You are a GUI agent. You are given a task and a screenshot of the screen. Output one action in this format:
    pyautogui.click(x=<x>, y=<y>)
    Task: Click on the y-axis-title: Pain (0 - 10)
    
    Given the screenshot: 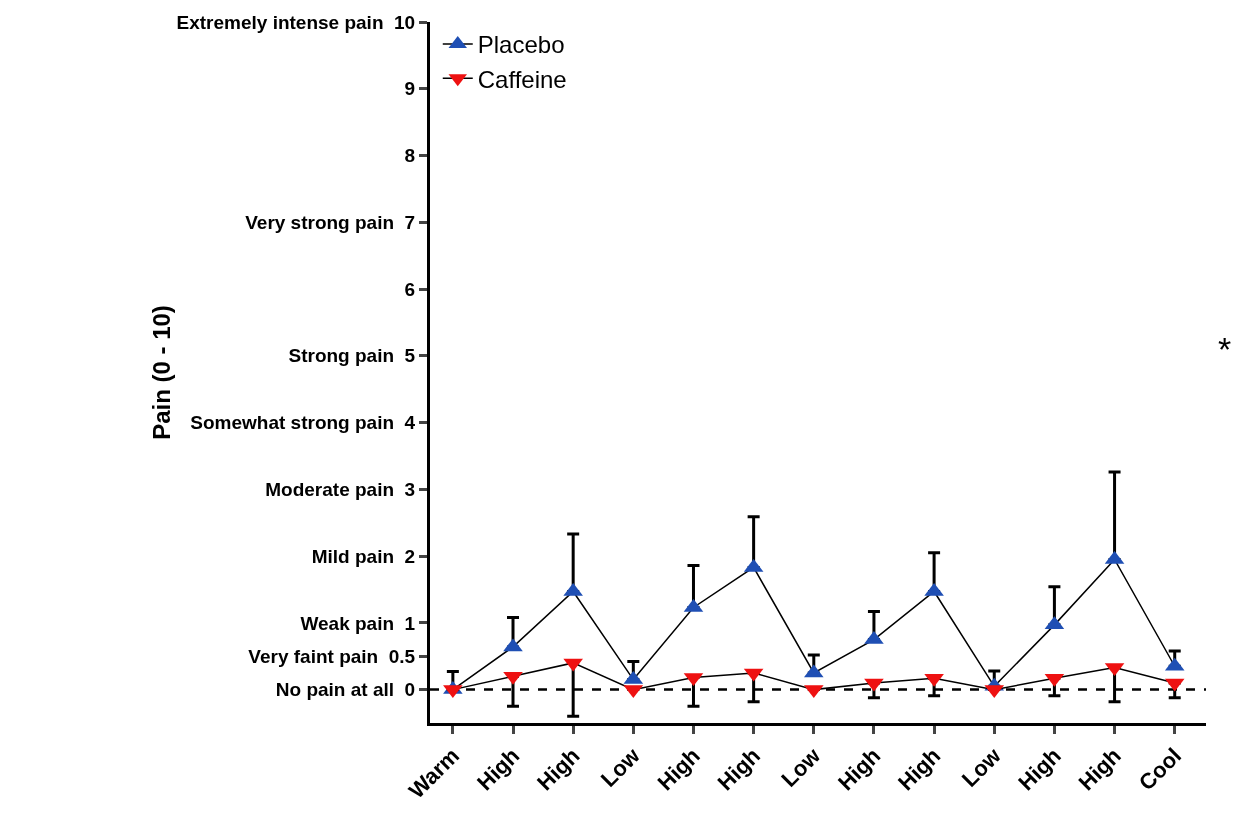 What is the action you would take?
    pyautogui.click(x=161, y=372)
    